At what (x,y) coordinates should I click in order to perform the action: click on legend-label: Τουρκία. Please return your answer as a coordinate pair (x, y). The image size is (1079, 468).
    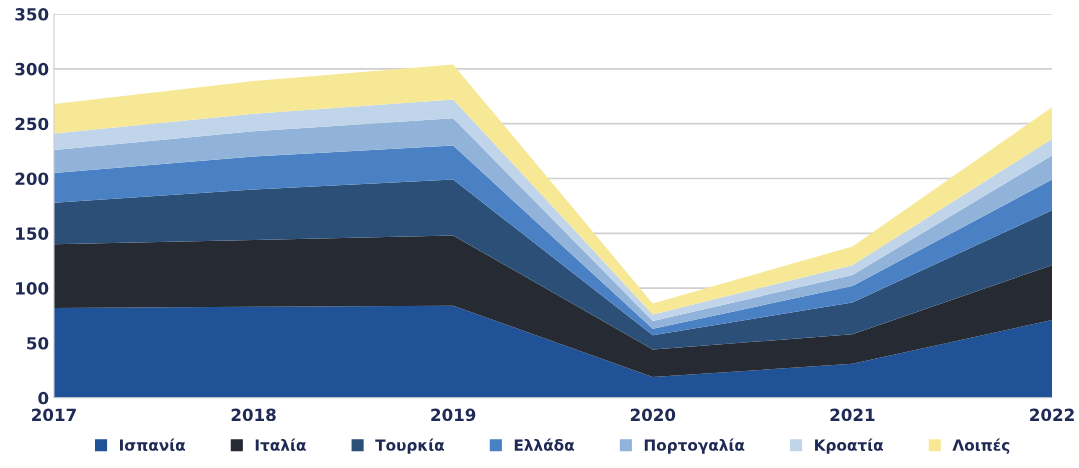
    Looking at the image, I should click on (410, 446).